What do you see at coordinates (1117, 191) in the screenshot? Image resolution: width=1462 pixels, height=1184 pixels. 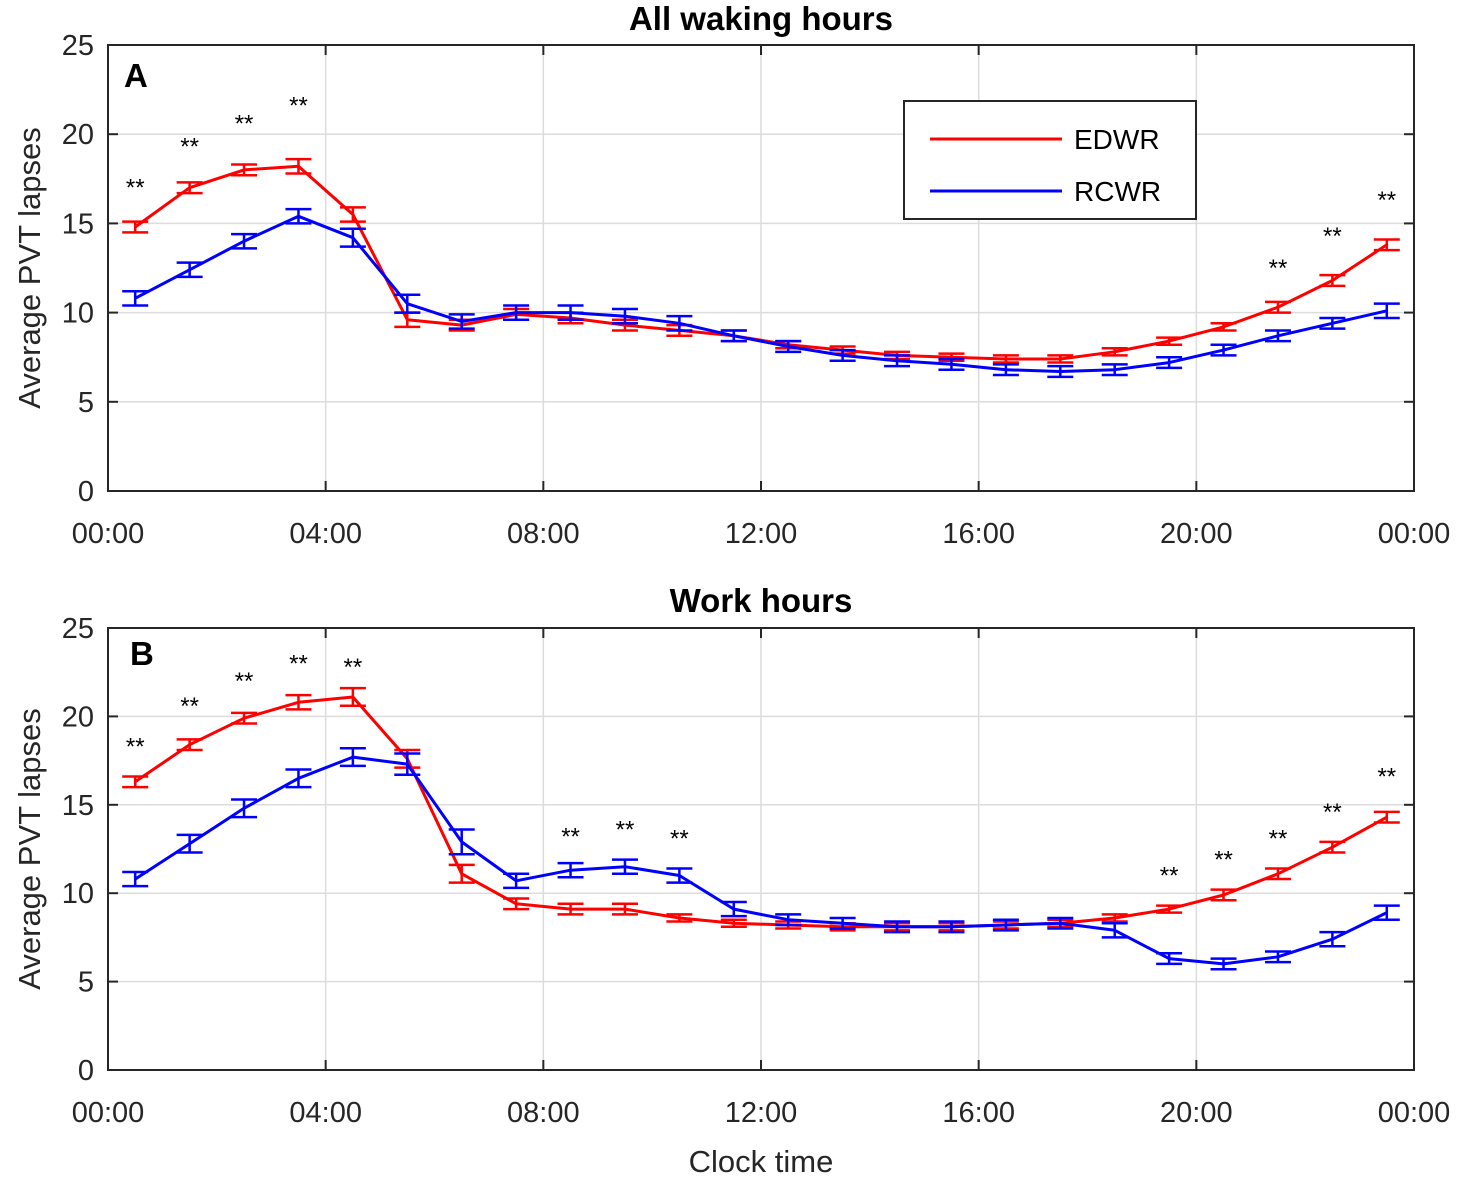 I see `legend-entry-rcwr: RCWR` at bounding box center [1117, 191].